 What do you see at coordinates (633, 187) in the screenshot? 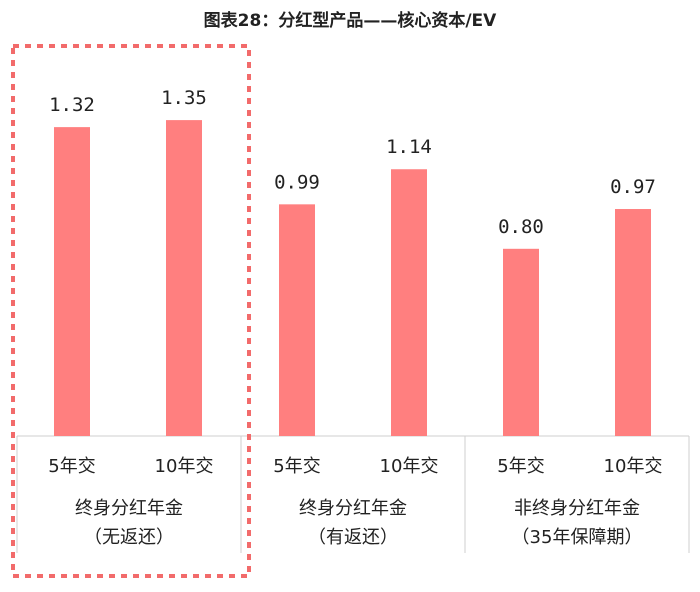
I see `data-label: 0.97` at bounding box center [633, 187].